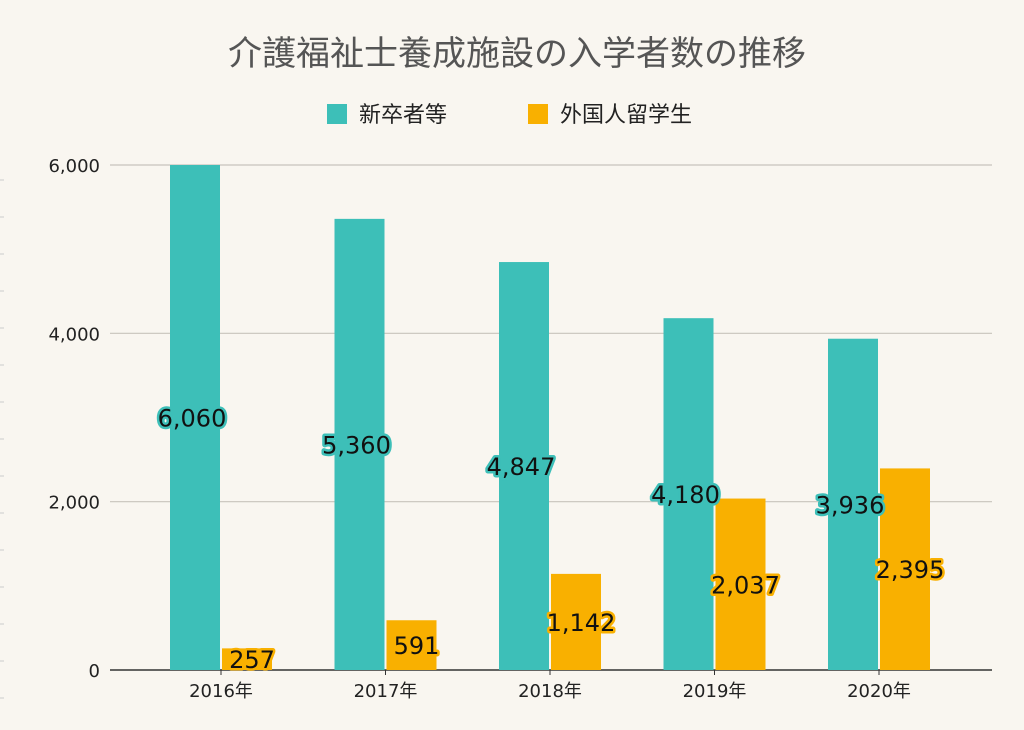 This screenshot has width=1024, height=730. I want to click on data-label: 6,060, so click(192, 419).